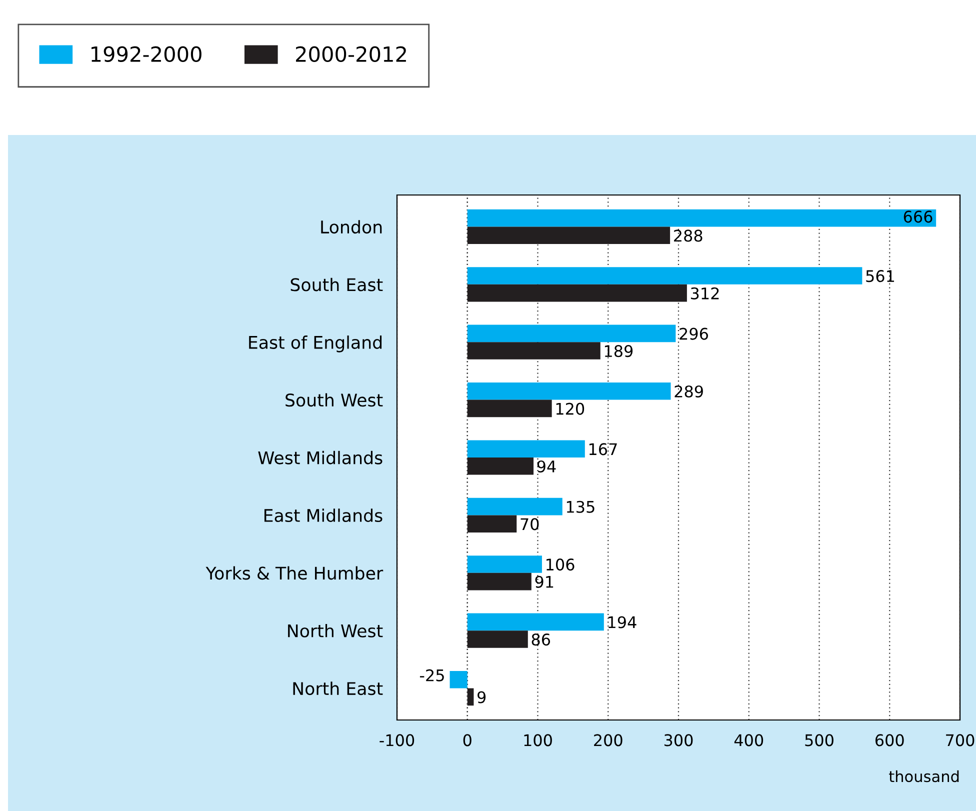  What do you see at coordinates (467, 740) in the screenshot?
I see `x-tick-label: 0` at bounding box center [467, 740].